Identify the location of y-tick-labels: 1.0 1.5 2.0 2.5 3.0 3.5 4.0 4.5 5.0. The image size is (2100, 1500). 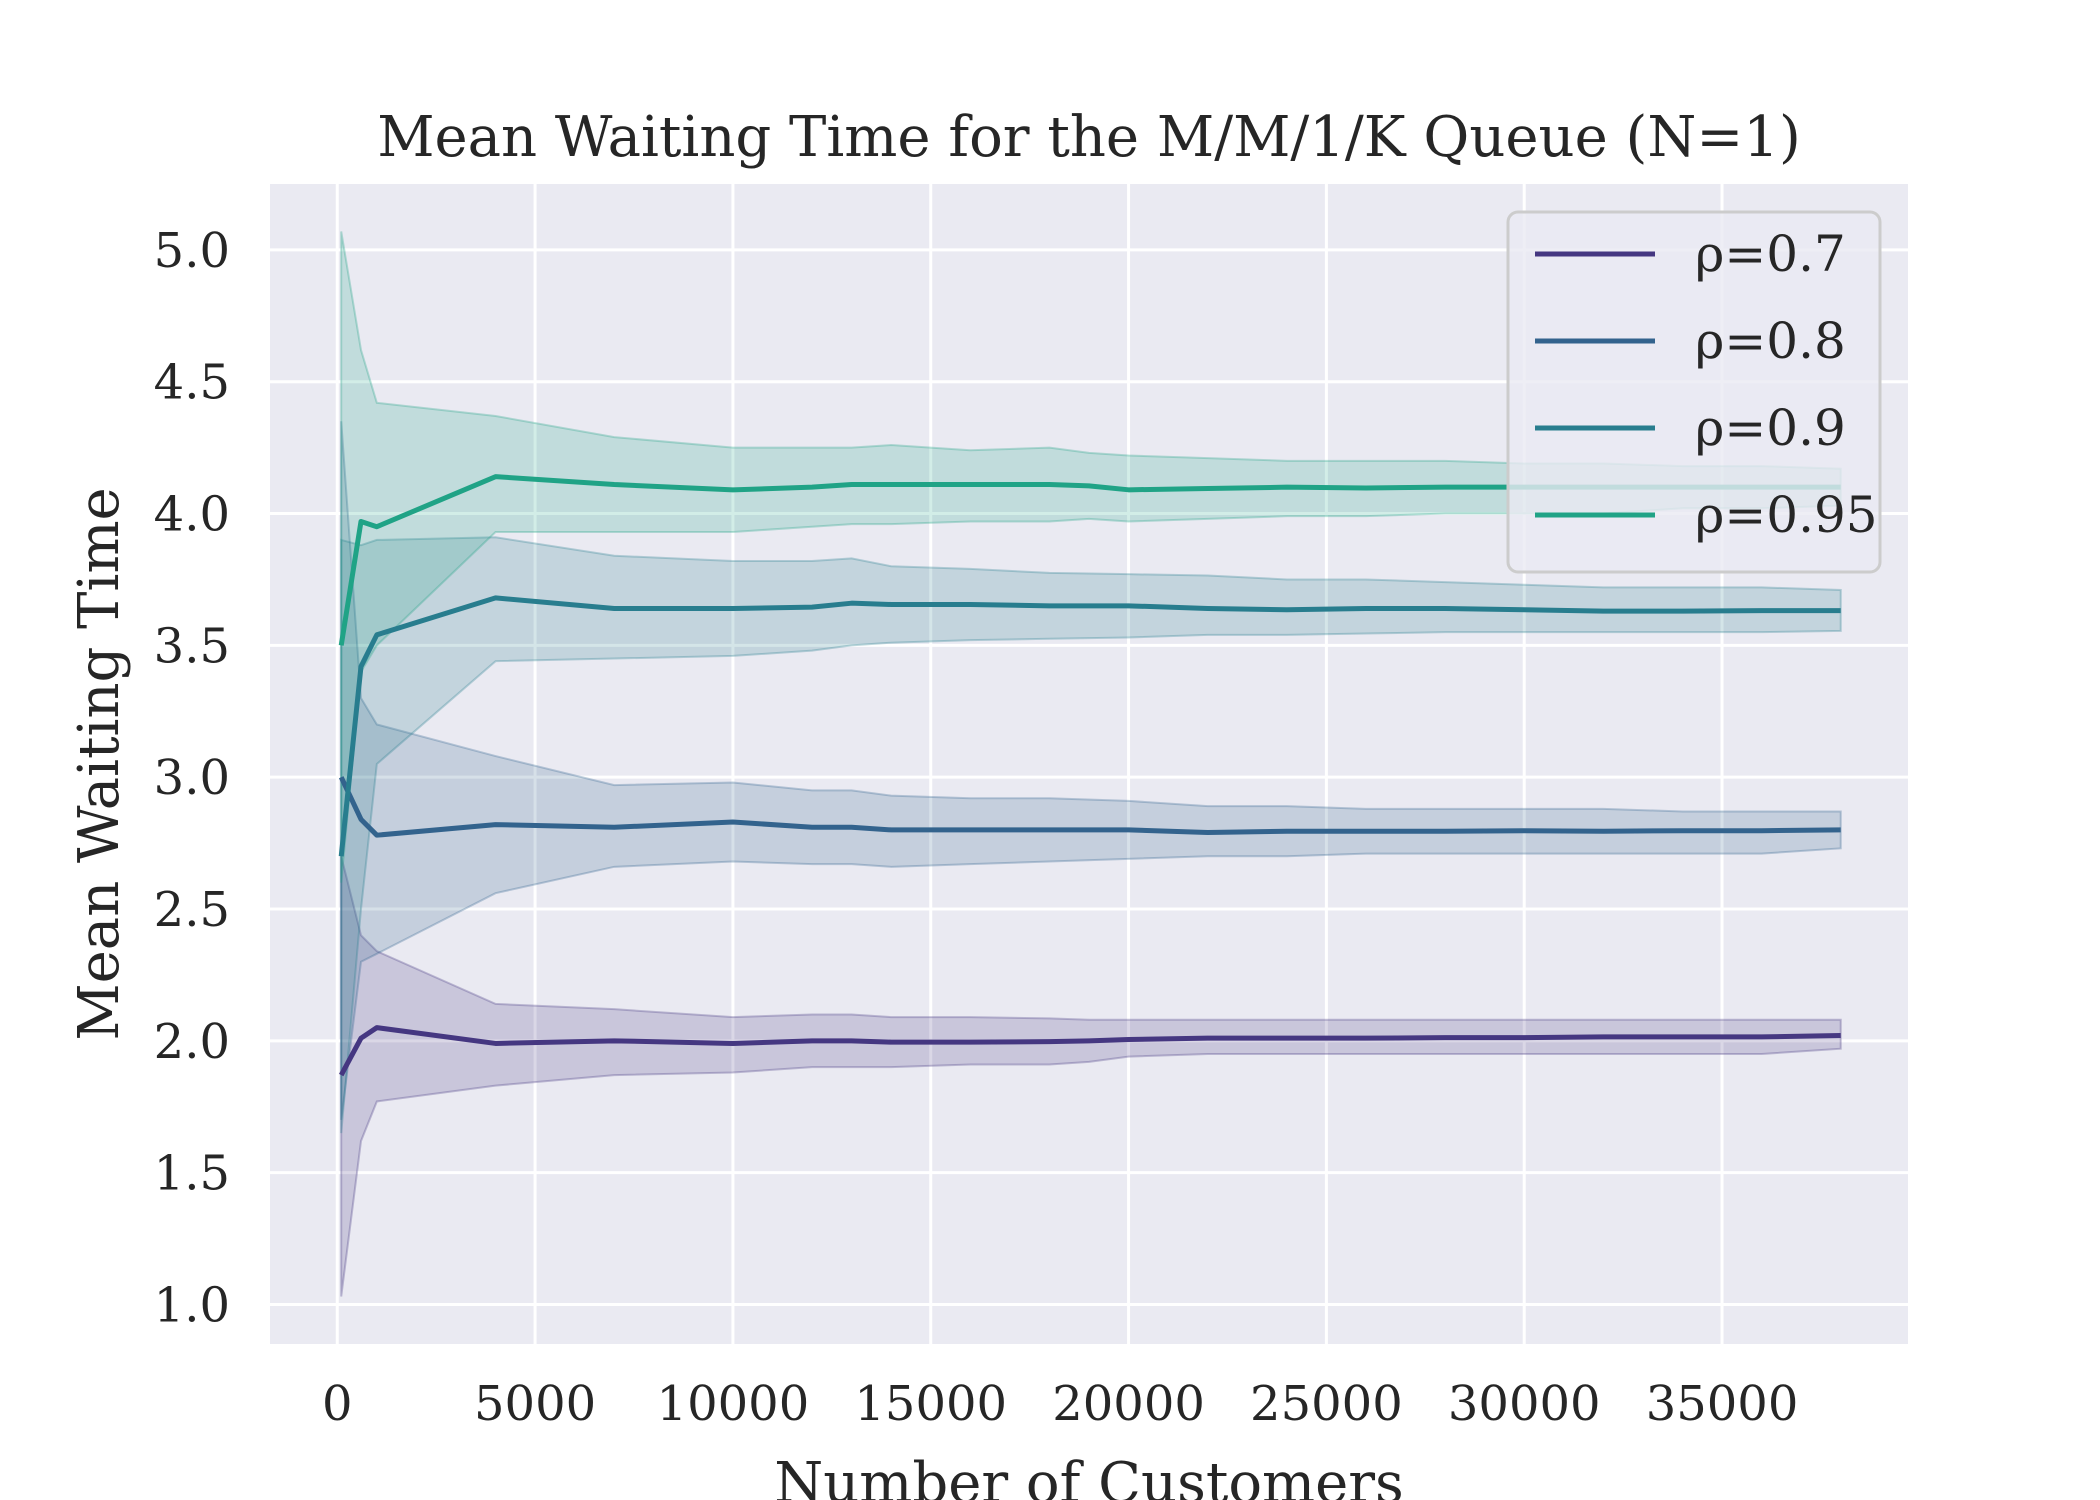
(192, 778).